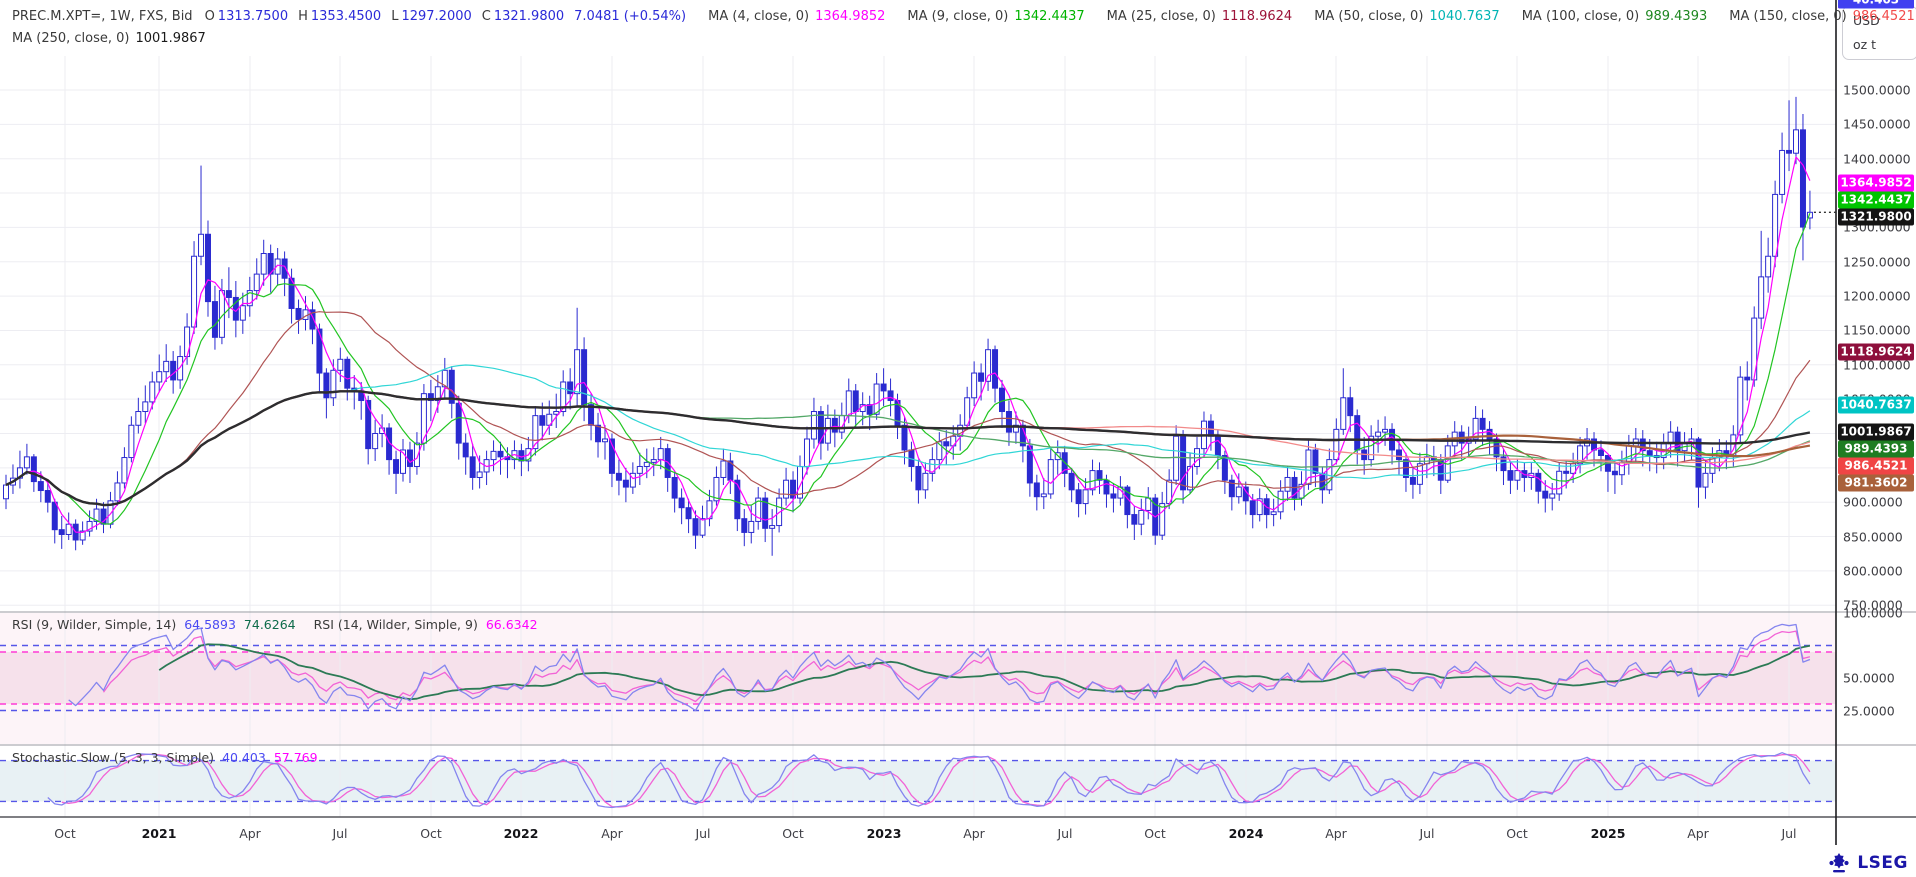 Image resolution: width=1916 pixels, height=877 pixels. Describe the element at coordinates (1873, 613) in the screenshot. I see `rsi-axis-tick: 100.0000` at that location.